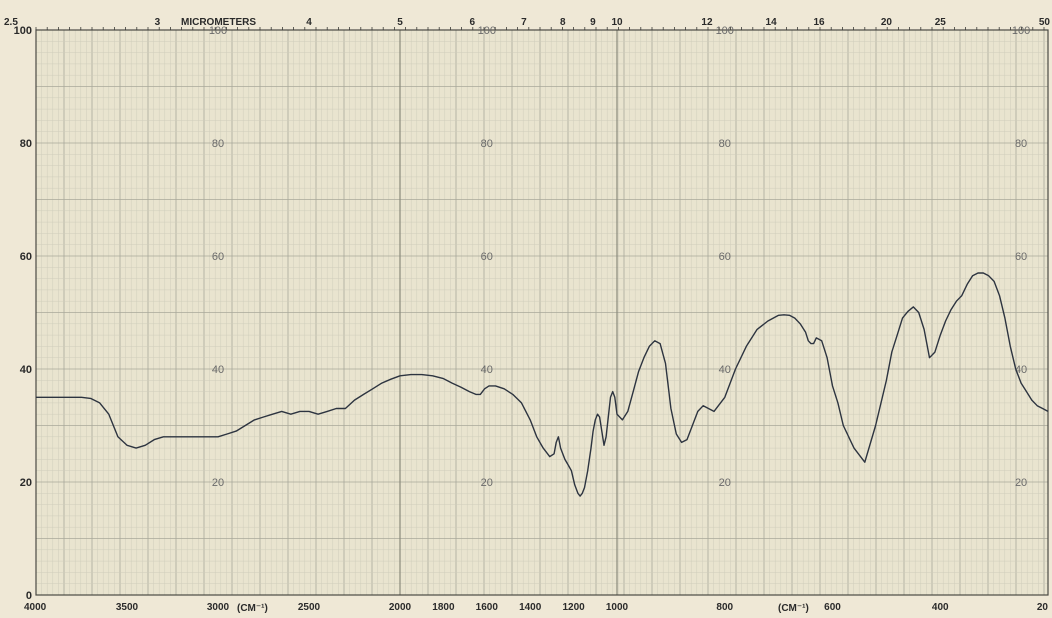  Describe the element at coordinates (573, 607) in the screenshot. I see `x-tick-label: 1200` at that location.